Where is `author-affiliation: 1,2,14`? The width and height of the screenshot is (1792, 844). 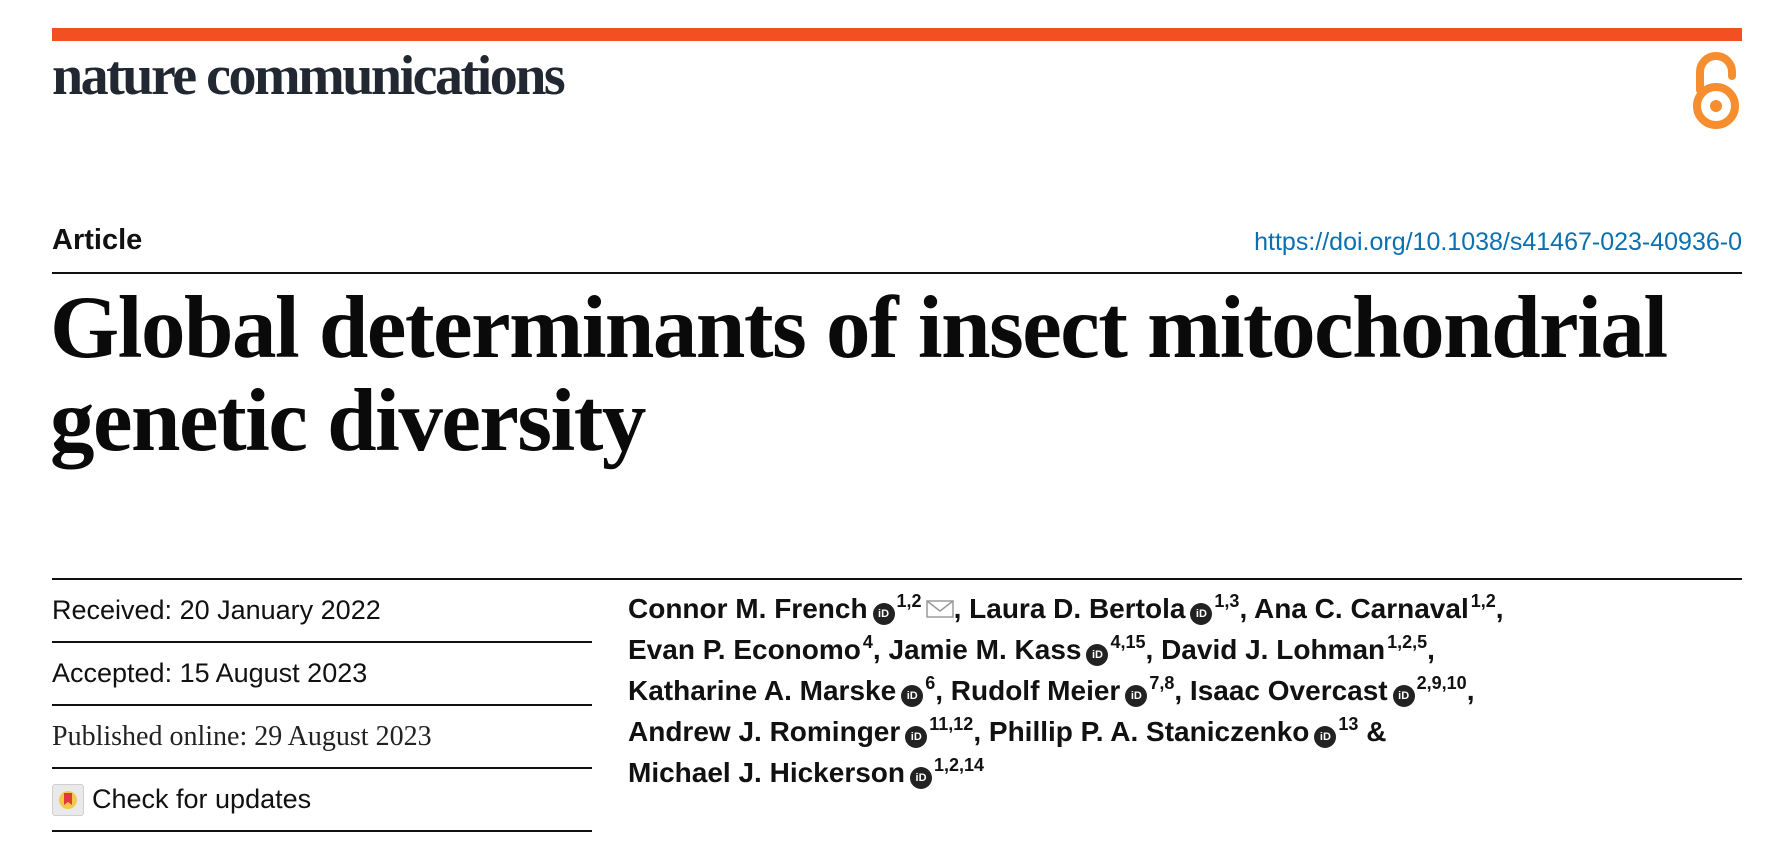
author-affiliation: 1,2,14 is located at coordinates (959, 765).